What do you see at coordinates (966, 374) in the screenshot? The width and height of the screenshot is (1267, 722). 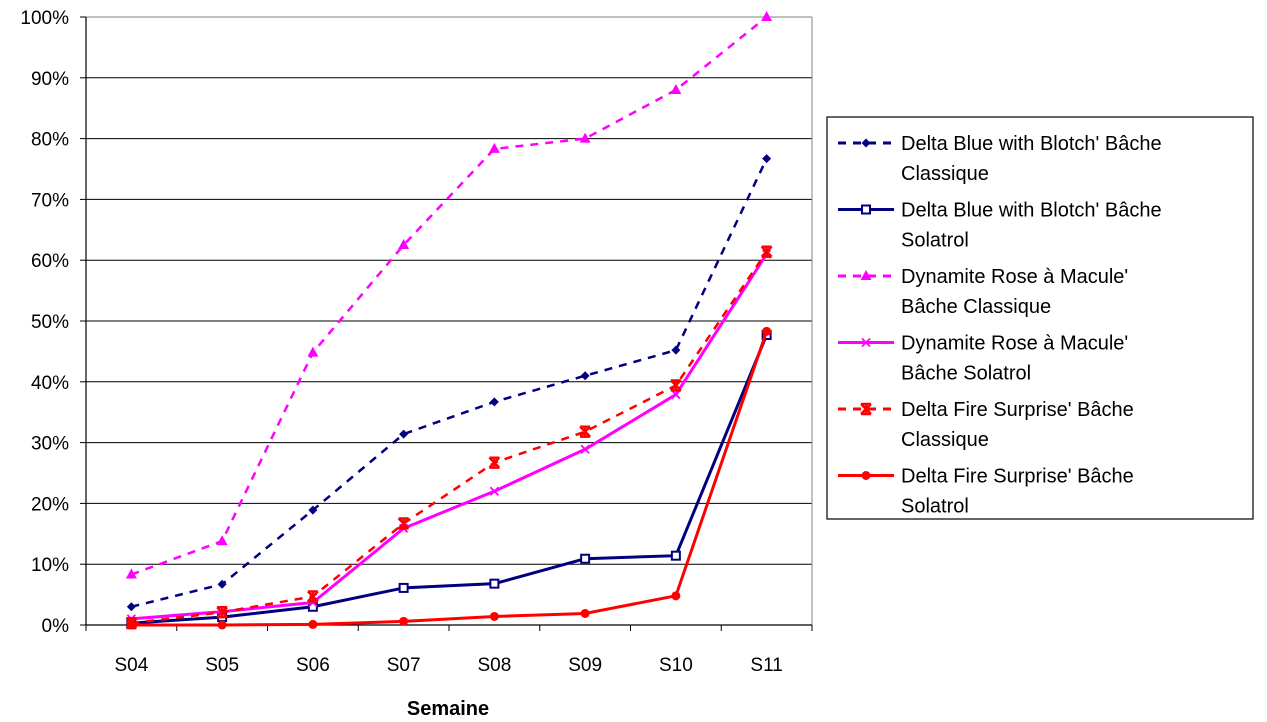 I see `legend-entry-label: Bâche Solatrol` at bounding box center [966, 374].